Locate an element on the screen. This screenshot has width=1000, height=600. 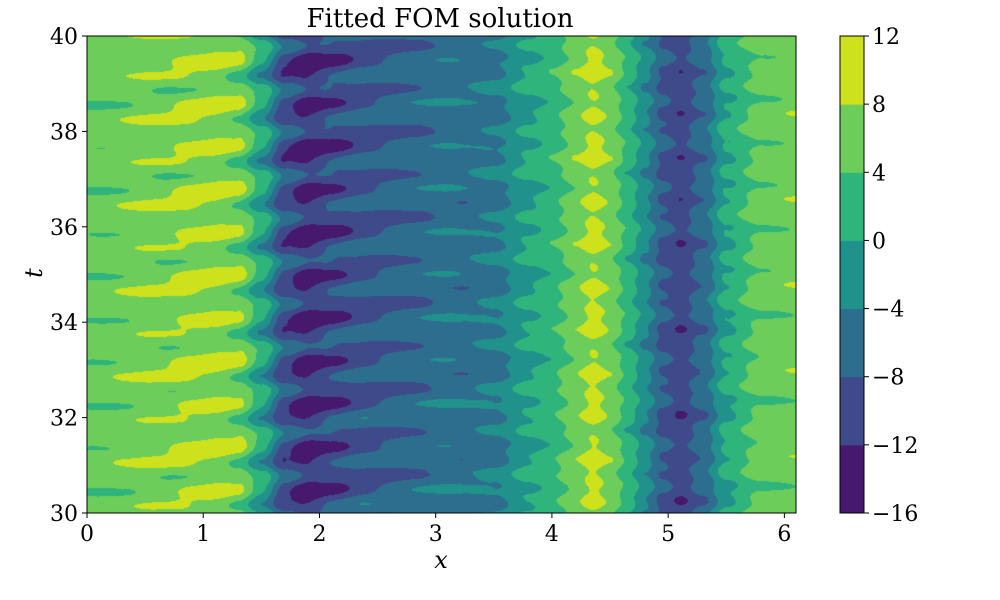
x-axis-label: x is located at coordinates (441, 560).